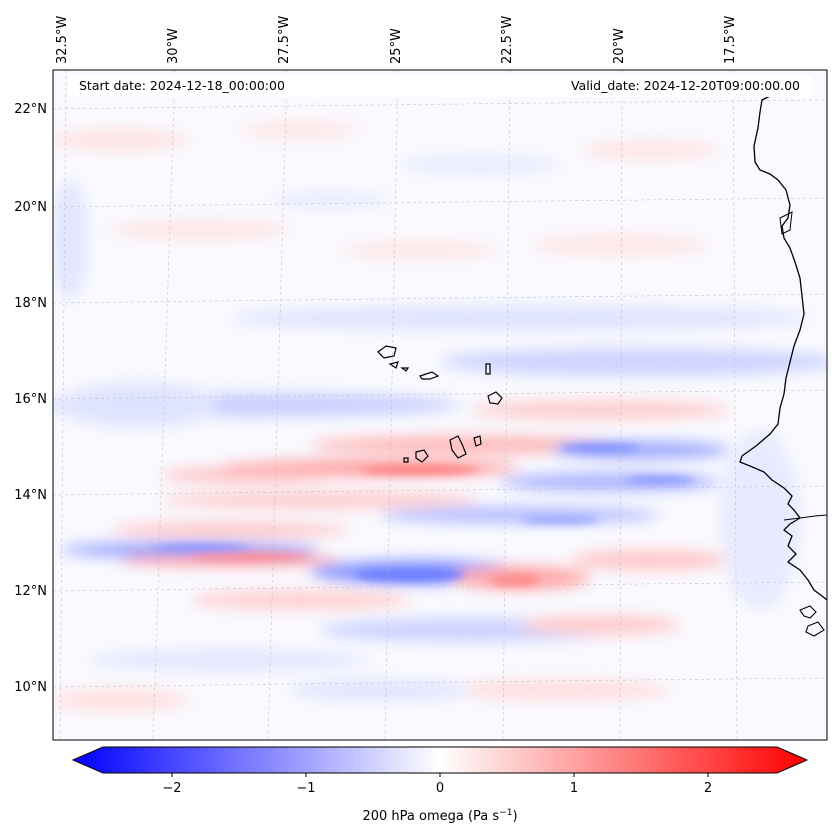 The image size is (837, 839). What do you see at coordinates (619, 46) in the screenshot?
I see `lon-label-20w: 20°W` at bounding box center [619, 46].